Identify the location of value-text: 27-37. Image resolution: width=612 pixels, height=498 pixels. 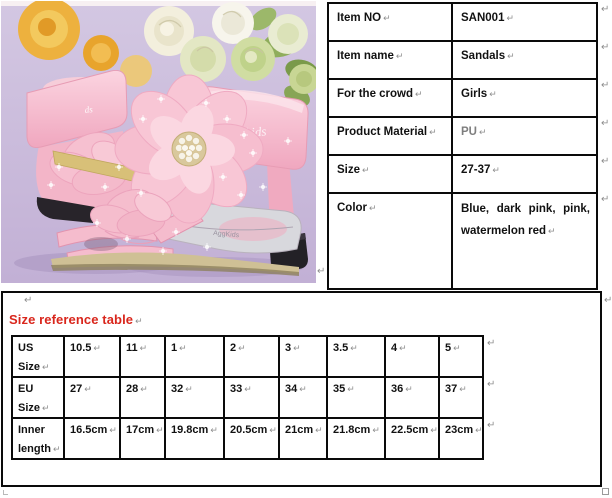
(476, 170).